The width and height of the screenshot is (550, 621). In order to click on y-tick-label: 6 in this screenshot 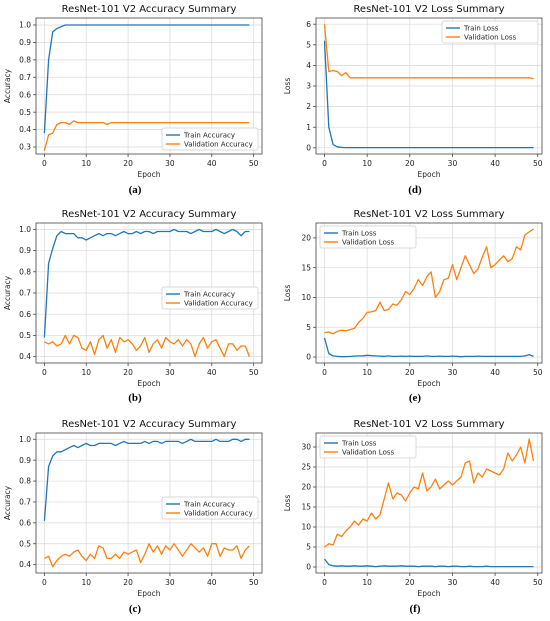, I will do `click(308, 24)`.